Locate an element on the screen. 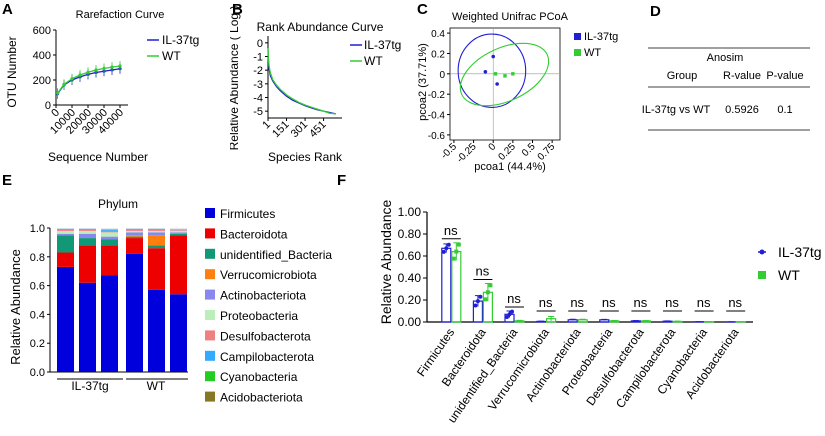 Image resolution: width=825 pixels, height=436 pixels. legend-swatch-il37tg is located at coordinates (577, 36).